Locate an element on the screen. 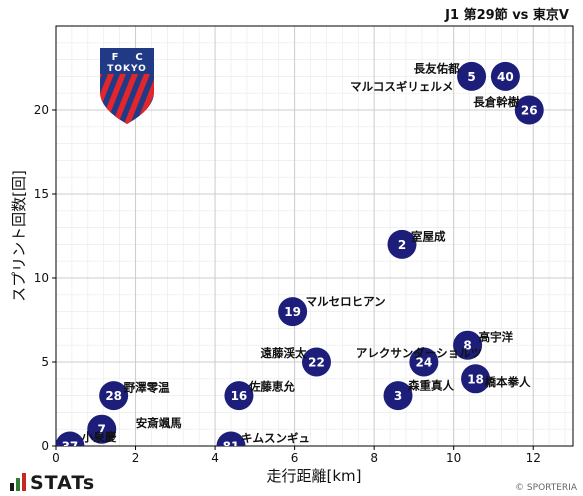 The height and width of the screenshot is (496, 583). y-axis-label: スプリント回数[回] is located at coordinates (19, 236).